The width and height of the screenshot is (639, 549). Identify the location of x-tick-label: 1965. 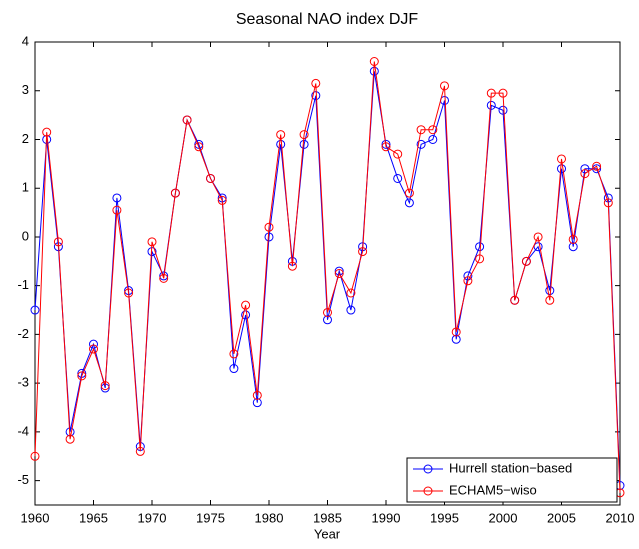
(93, 517).